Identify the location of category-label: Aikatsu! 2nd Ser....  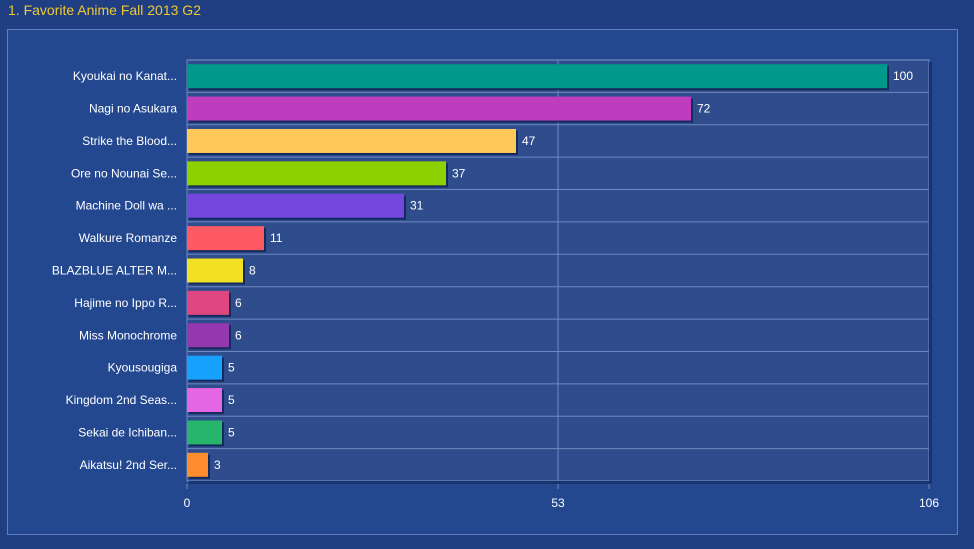
(128, 465).